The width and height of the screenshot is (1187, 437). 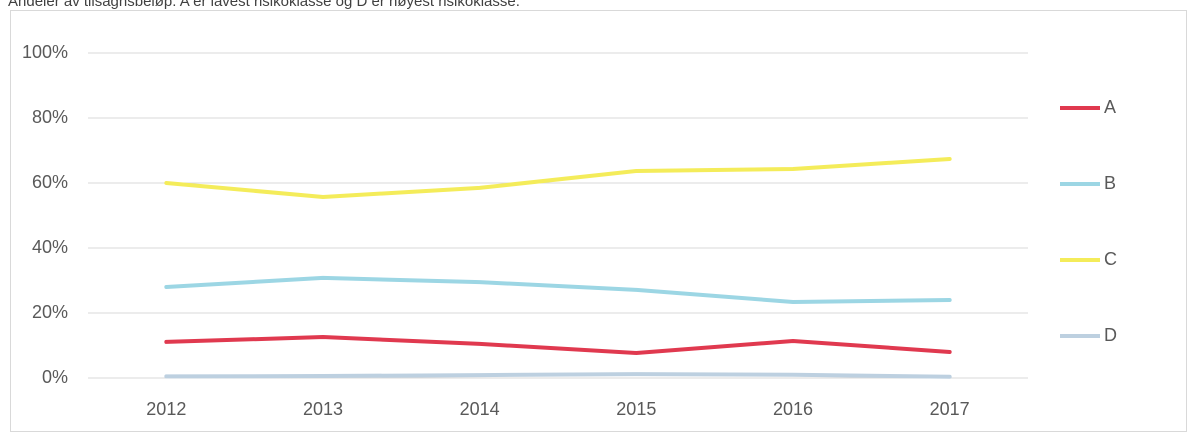 What do you see at coordinates (50, 312) in the screenshot?
I see `y-tick-label: 20%` at bounding box center [50, 312].